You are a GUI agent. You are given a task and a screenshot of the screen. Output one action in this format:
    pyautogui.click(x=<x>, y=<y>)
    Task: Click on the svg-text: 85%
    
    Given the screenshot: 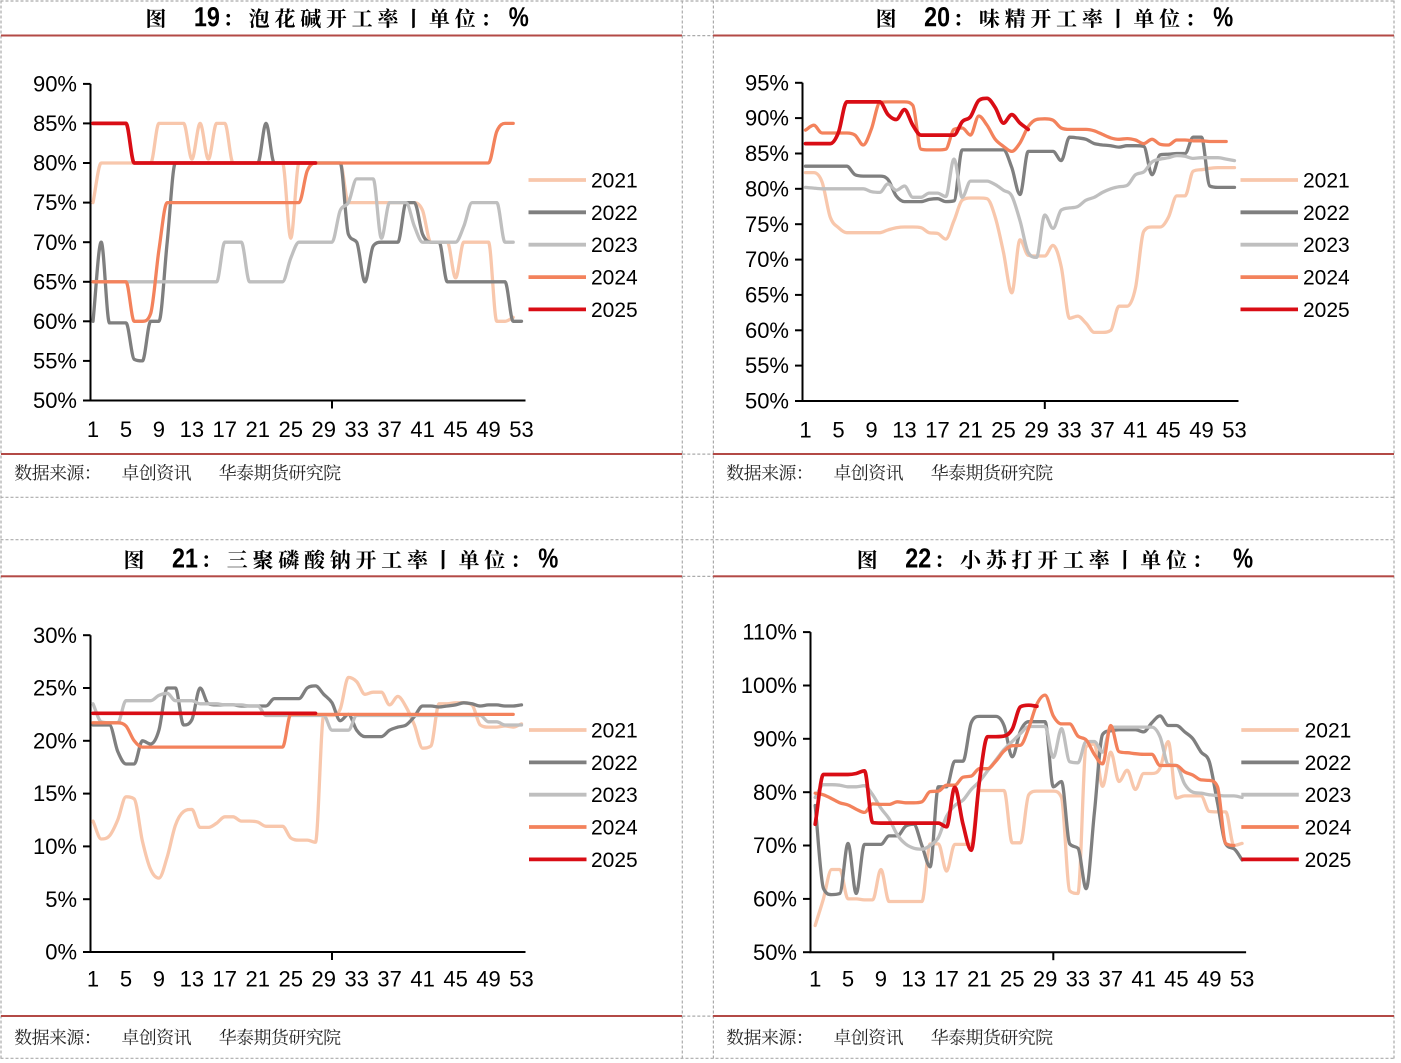 What is the action you would take?
    pyautogui.click(x=55, y=123)
    